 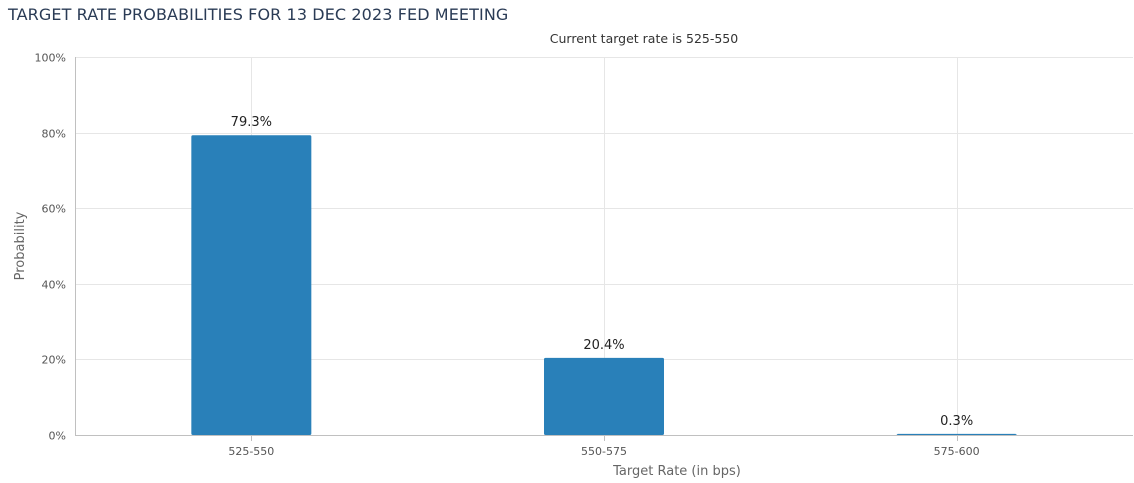 I want to click on x-axis-title: Target Rate (in bps), so click(x=676, y=471).